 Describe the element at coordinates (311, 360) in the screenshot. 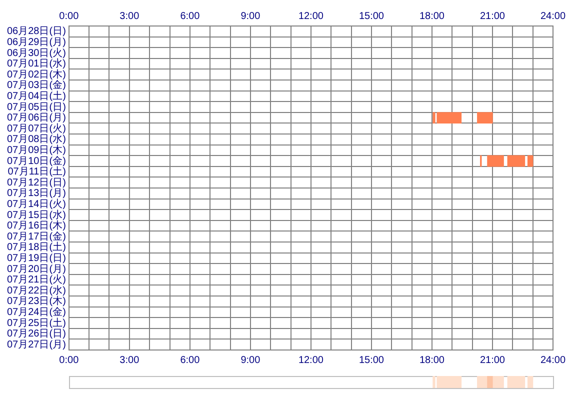

I see `x-tick-label: 12:00` at that location.